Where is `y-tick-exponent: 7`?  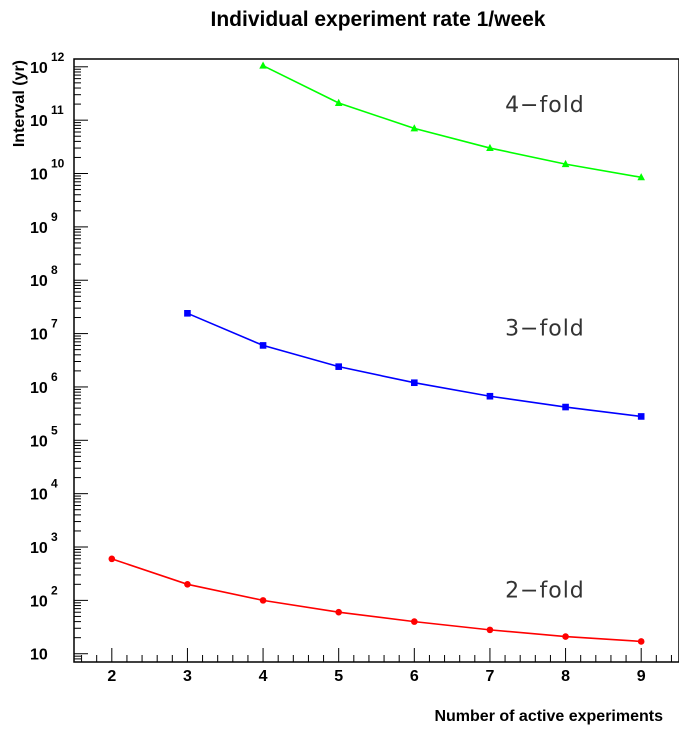
y-tick-exponent: 7 is located at coordinates (54, 324).